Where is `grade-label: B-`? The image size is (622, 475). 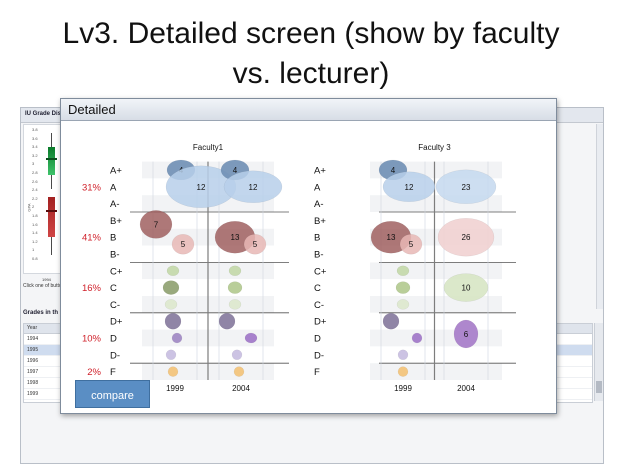 grade-label: B- is located at coordinates (115, 255).